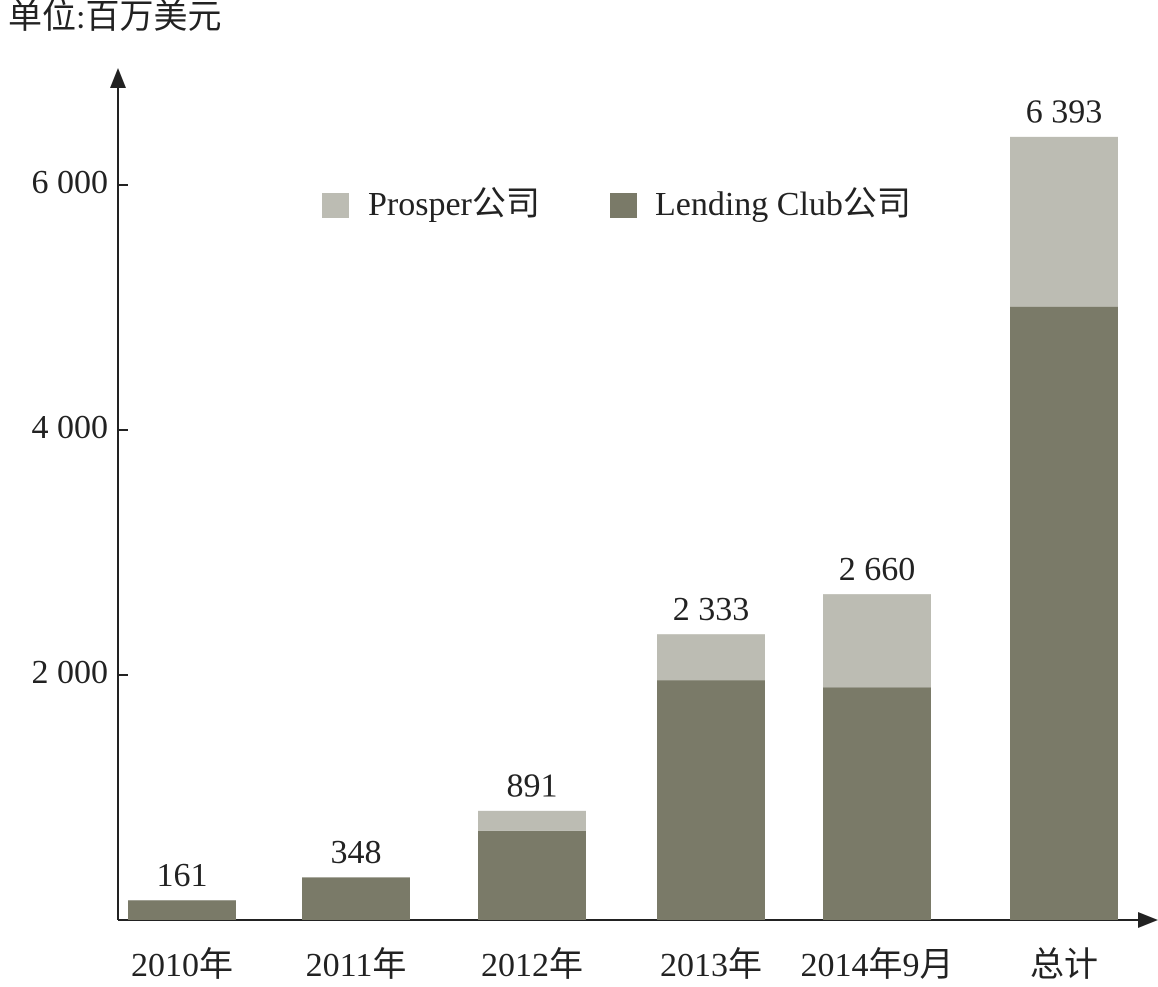  I want to click on total-label: 348, so click(356, 852).